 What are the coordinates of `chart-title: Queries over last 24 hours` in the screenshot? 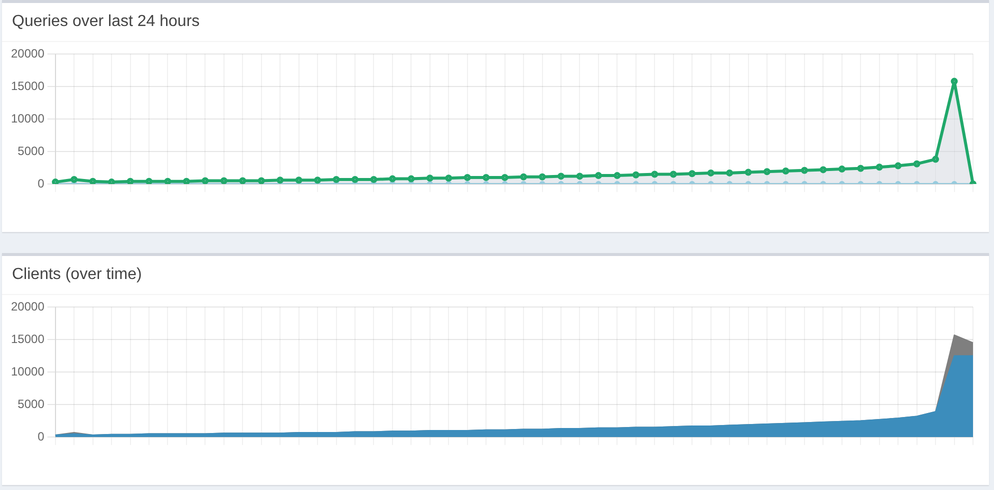 It's located at (495, 22).